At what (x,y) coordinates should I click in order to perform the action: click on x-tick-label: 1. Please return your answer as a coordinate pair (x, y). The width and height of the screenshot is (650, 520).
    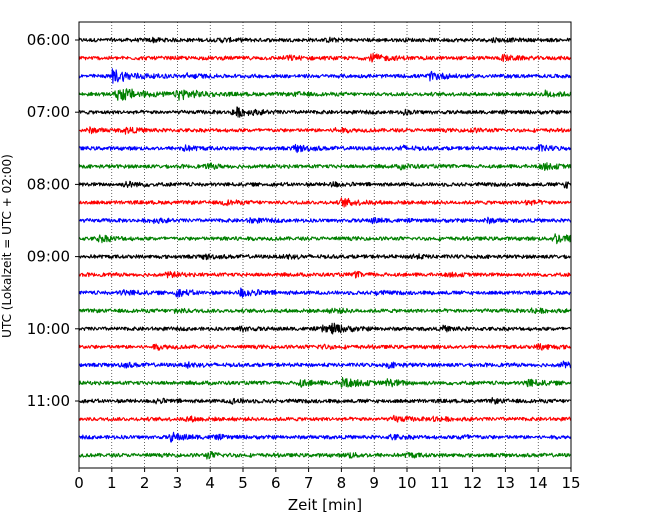
    Looking at the image, I should click on (112, 483).